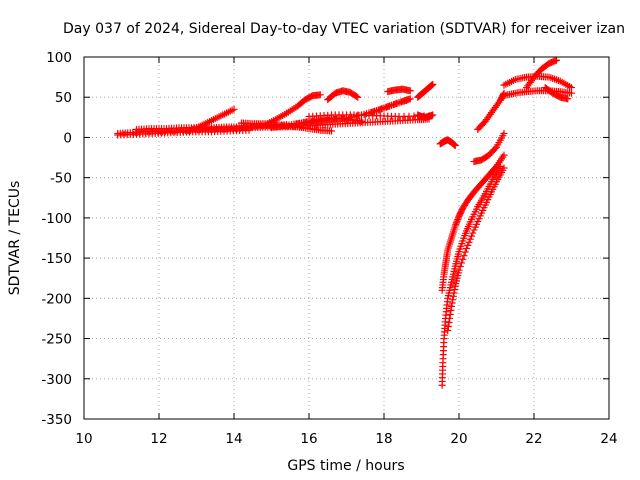 This screenshot has width=640, height=480. I want to click on x-tick-label: 20, so click(458, 439).